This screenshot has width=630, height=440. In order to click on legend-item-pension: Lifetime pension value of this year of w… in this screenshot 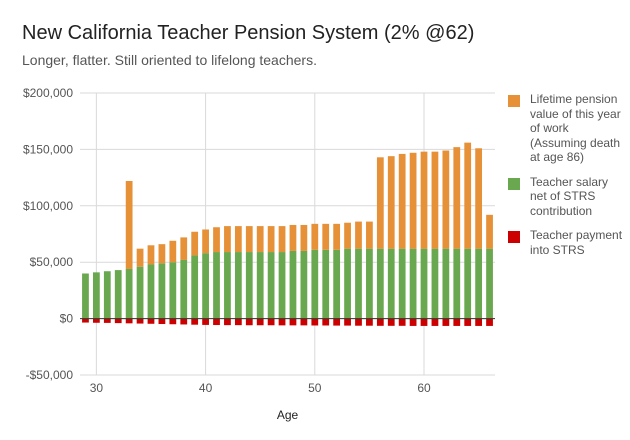, I will do `click(567, 128)`.